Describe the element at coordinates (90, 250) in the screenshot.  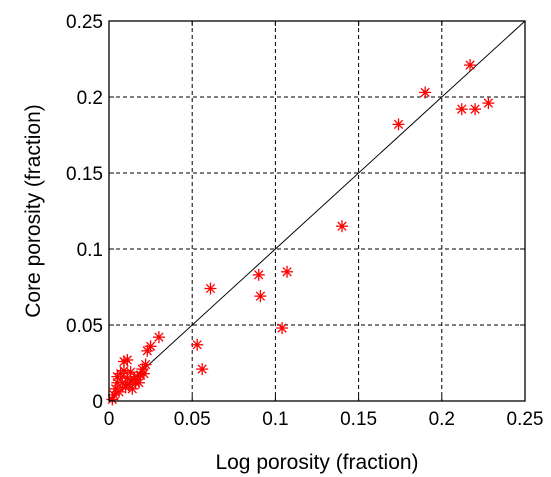
I see `y-tick-label: 0.1` at that location.